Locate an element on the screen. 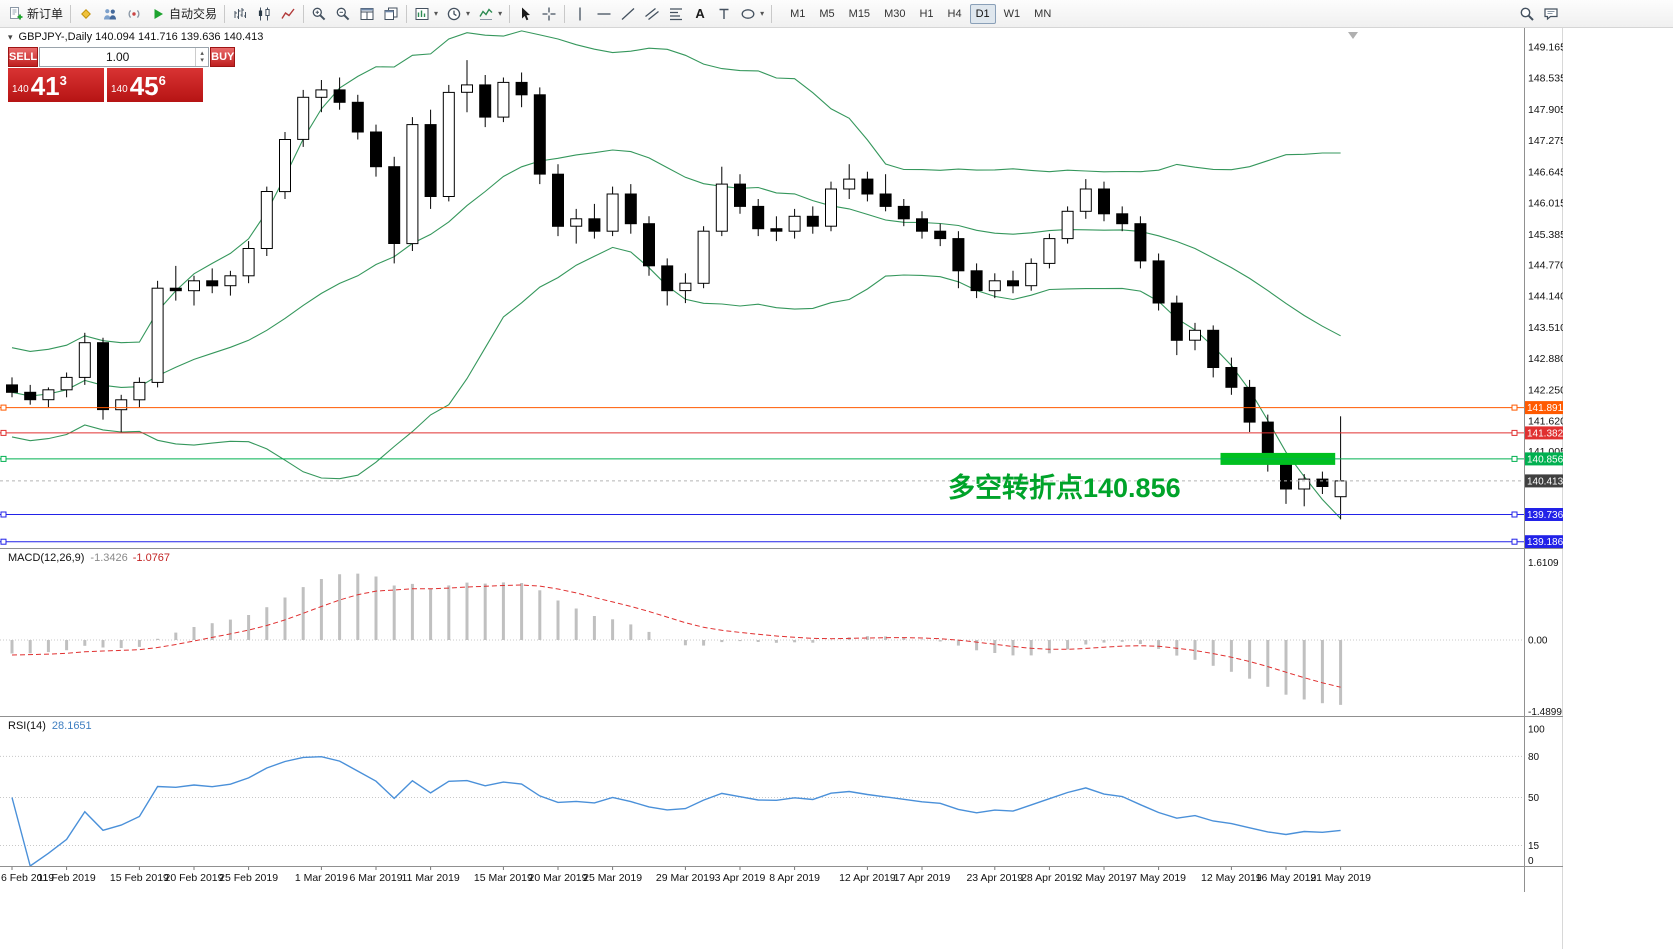 This screenshot has height=949, width=1673. svg-text: 1.6109 is located at coordinates (1543, 563).